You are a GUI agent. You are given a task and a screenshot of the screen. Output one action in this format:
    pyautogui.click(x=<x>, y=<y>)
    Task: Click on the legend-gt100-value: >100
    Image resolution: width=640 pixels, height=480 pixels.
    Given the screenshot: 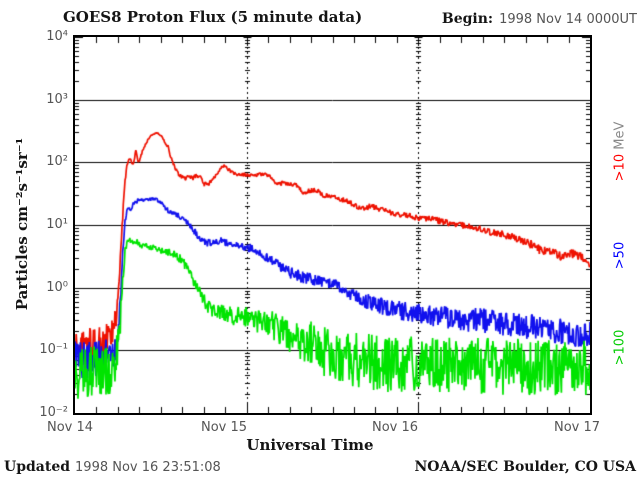 What is the action you would take?
    pyautogui.click(x=620, y=347)
    